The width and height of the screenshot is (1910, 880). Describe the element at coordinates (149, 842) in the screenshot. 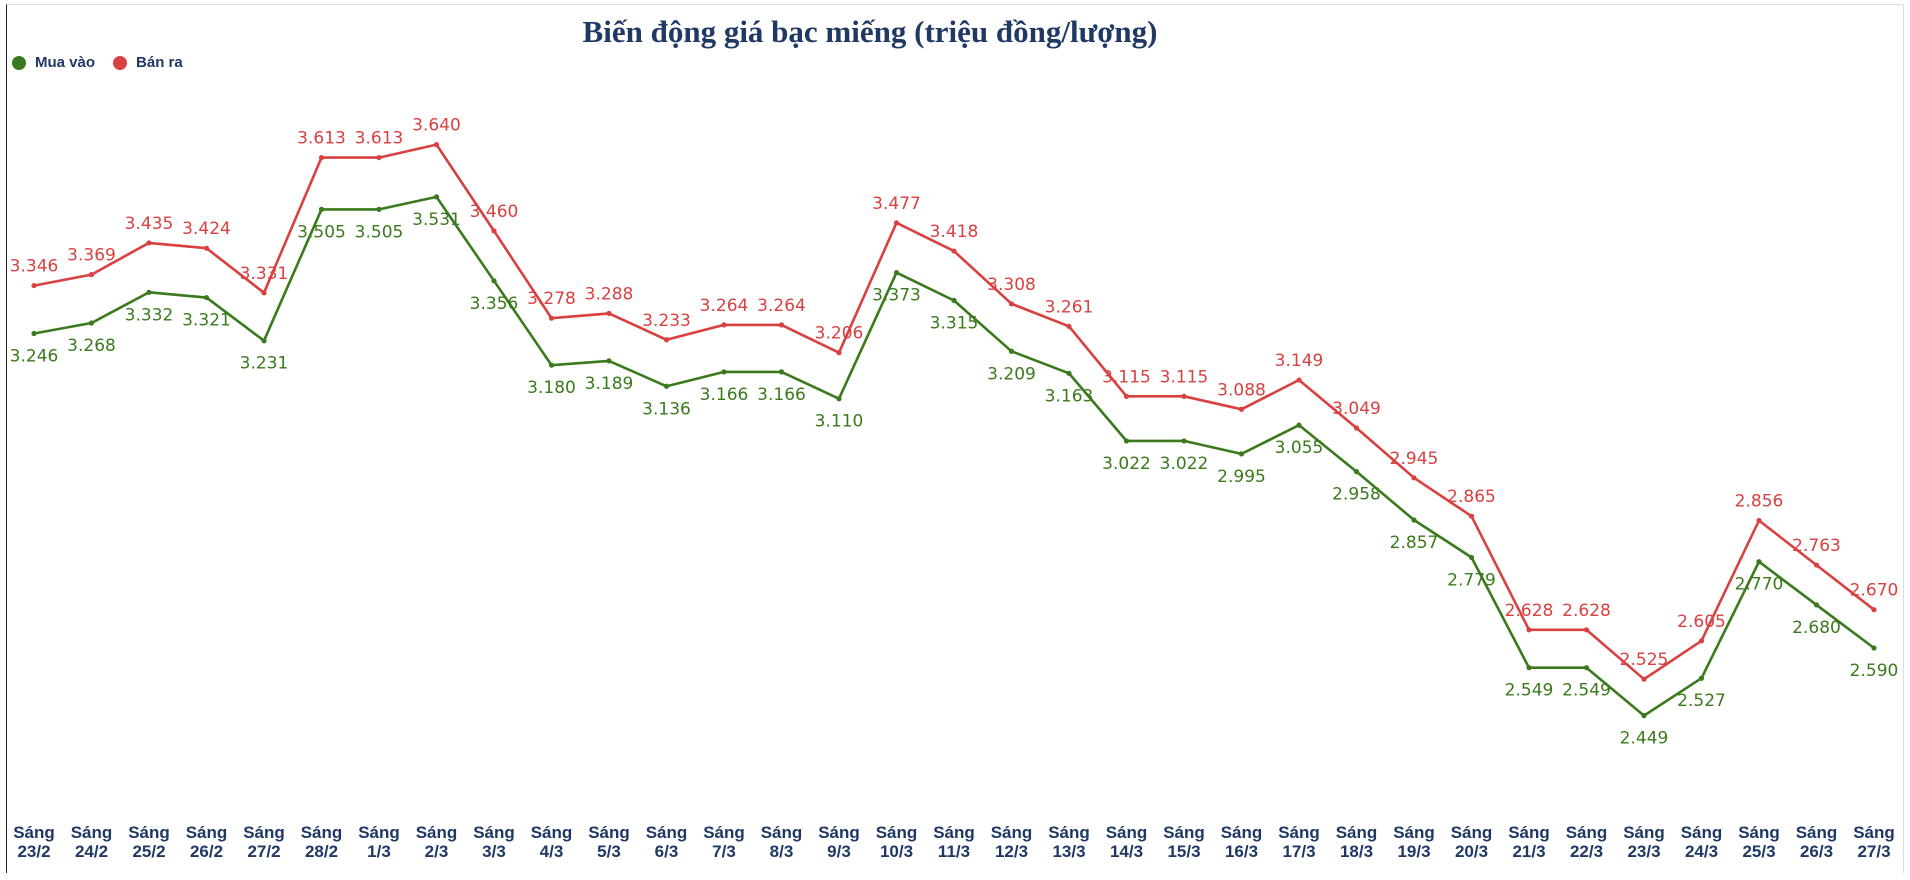

I see `x-tick-label: Sáng 25/2` at that location.